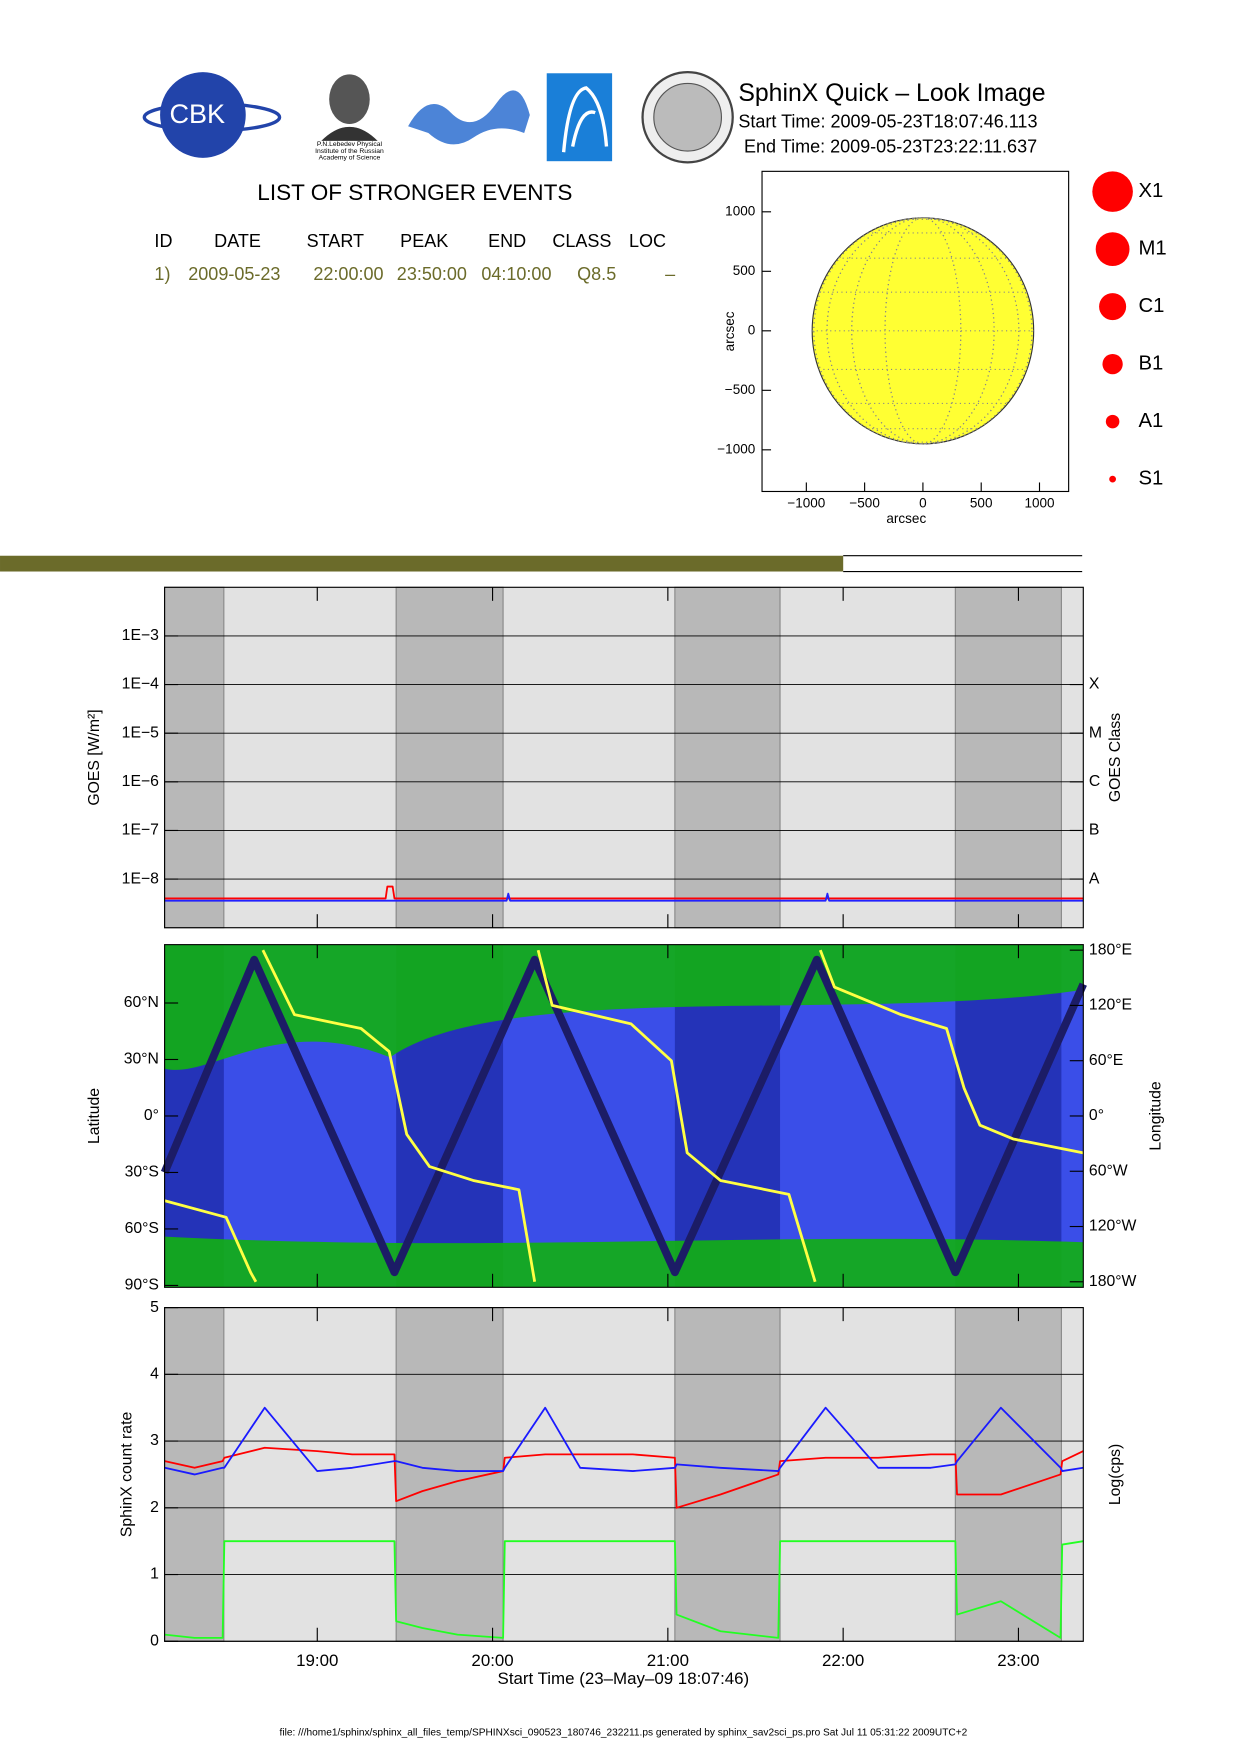 The width and height of the screenshot is (1240, 1754). What do you see at coordinates (923, 502) in the screenshot?
I see `x-tick-label: 0` at bounding box center [923, 502].